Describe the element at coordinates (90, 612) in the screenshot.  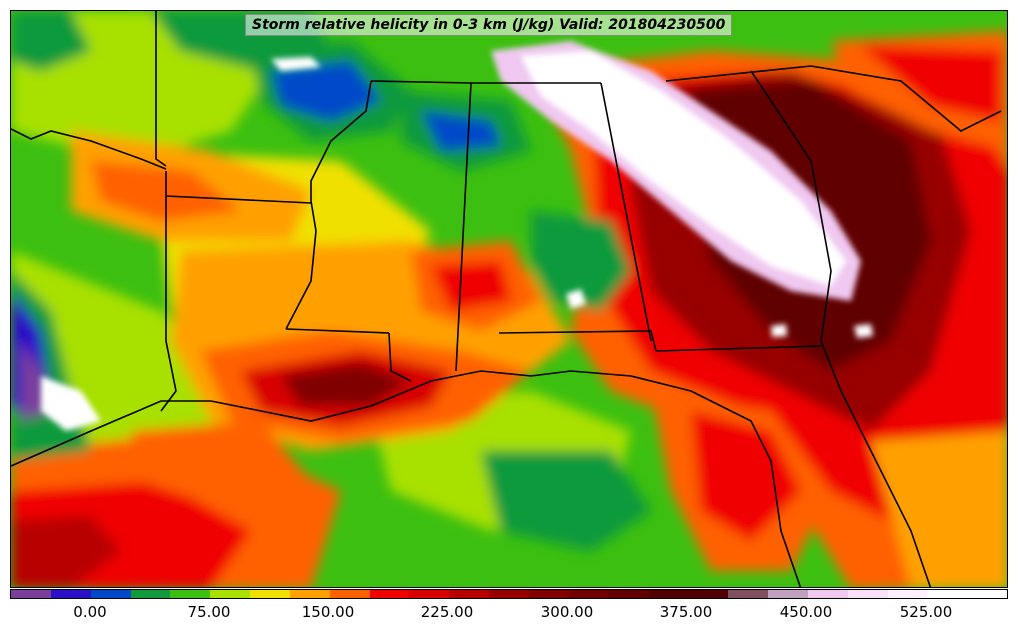
I see `colorbar-tick-label: 0.00` at that location.